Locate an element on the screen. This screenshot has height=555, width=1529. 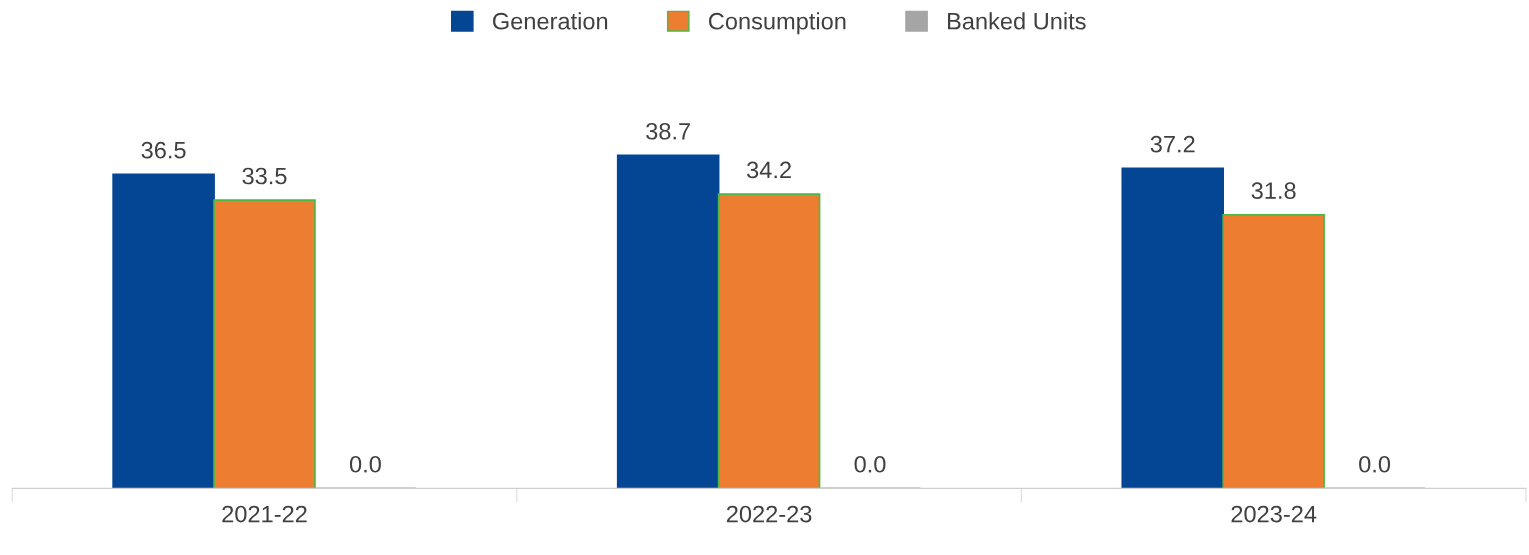
data-label: 37.2 is located at coordinates (1172, 144).